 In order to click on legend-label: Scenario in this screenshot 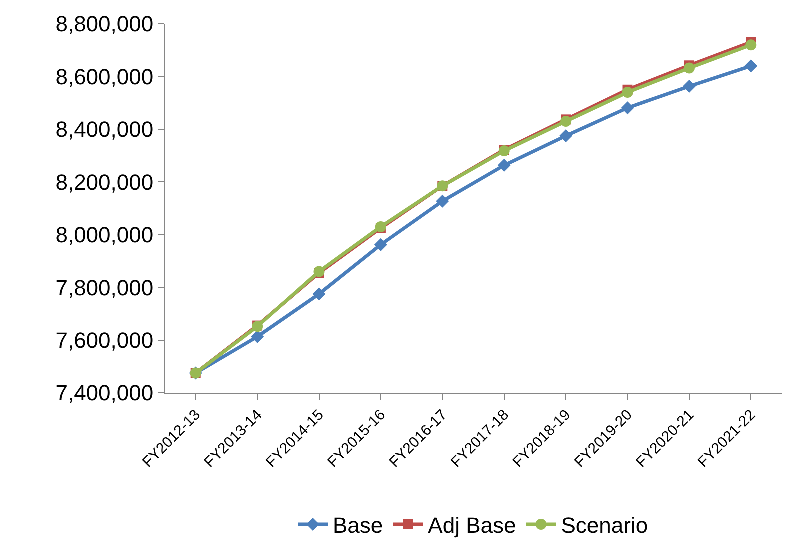, I will do `click(604, 525)`.